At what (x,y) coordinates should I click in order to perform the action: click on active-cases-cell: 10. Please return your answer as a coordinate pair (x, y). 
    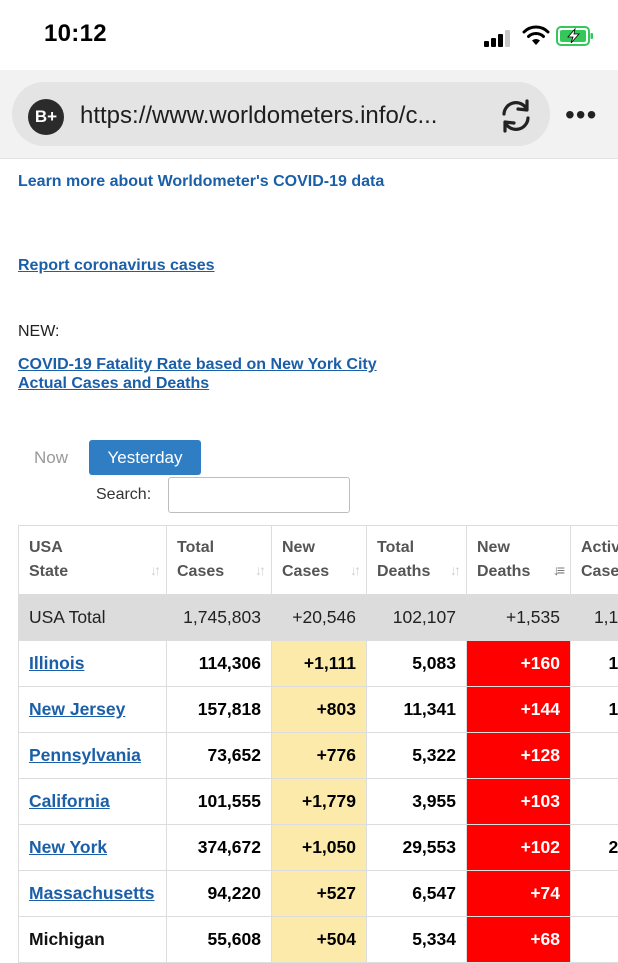
    Looking at the image, I should click on (594, 664).